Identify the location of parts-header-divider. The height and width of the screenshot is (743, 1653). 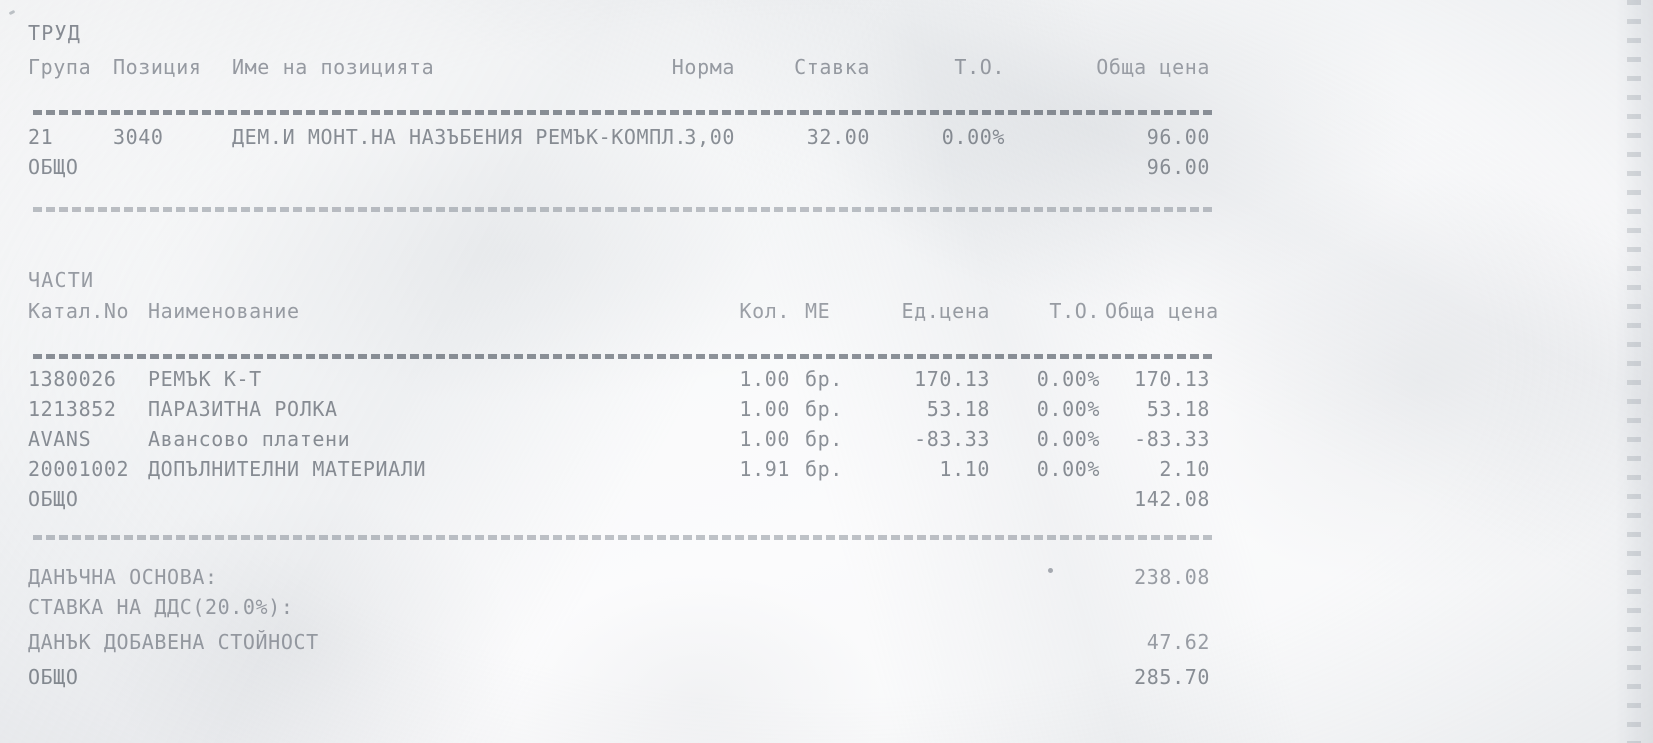
(623, 356).